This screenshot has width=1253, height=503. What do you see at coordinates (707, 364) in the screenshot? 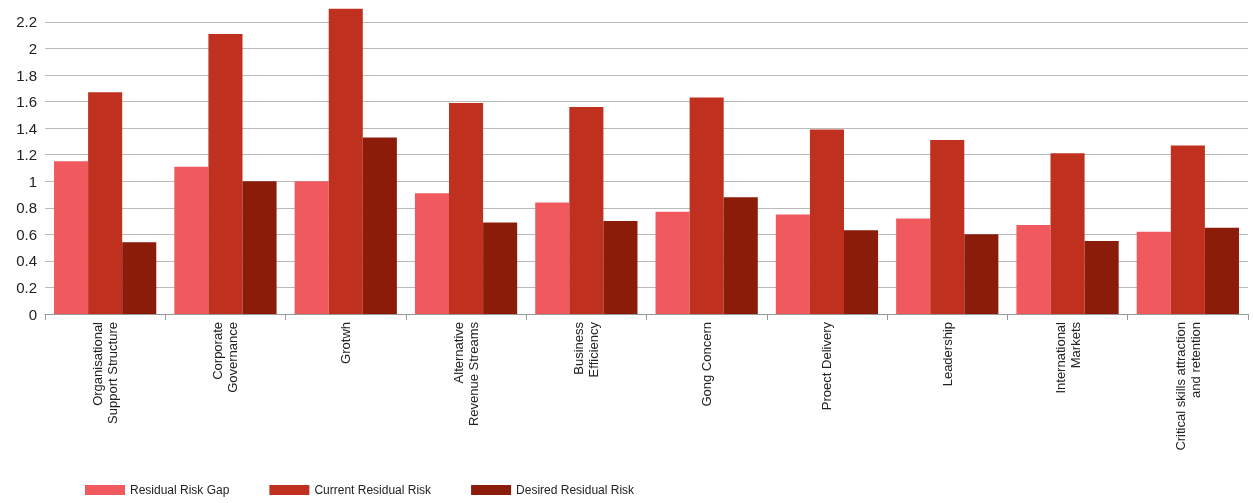
I see `x-tick-label: Gong Concern` at bounding box center [707, 364].